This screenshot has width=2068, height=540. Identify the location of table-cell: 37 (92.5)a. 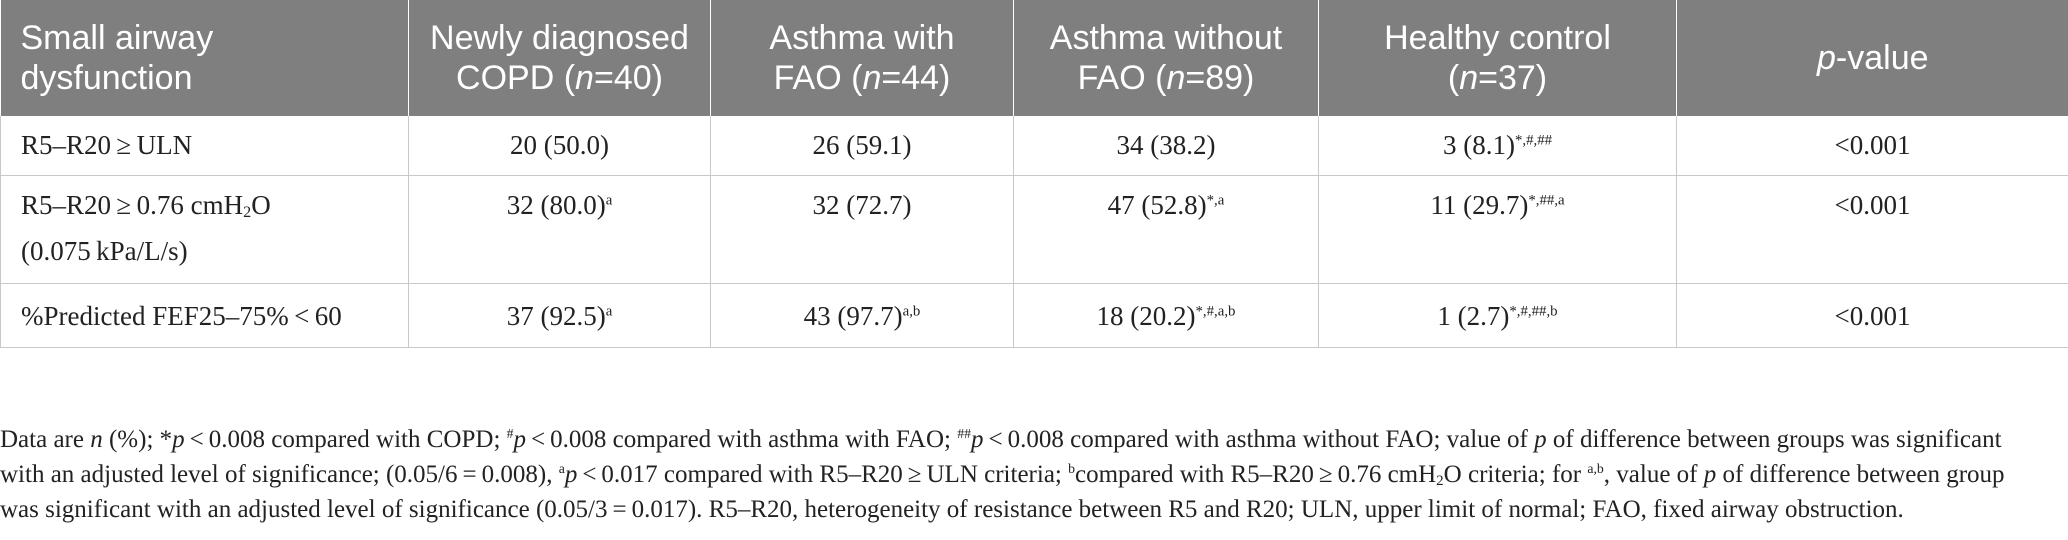
(559, 315).